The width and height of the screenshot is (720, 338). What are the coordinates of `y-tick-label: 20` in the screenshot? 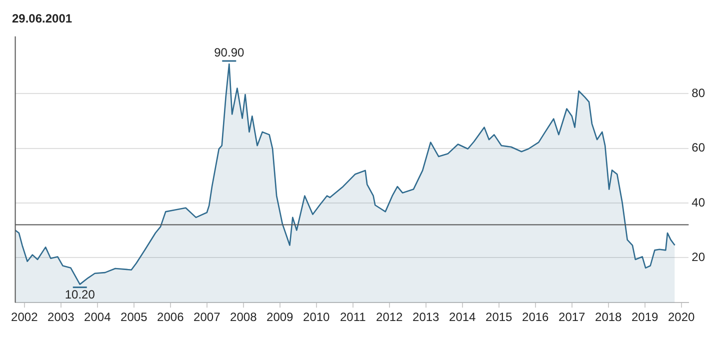 It's located at (699, 257).